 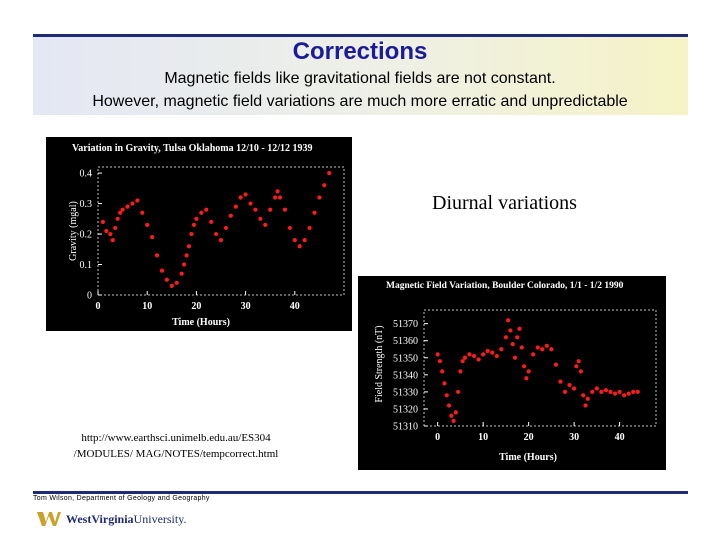 I want to click on y-tick-label: 0.1, so click(x=86, y=265).